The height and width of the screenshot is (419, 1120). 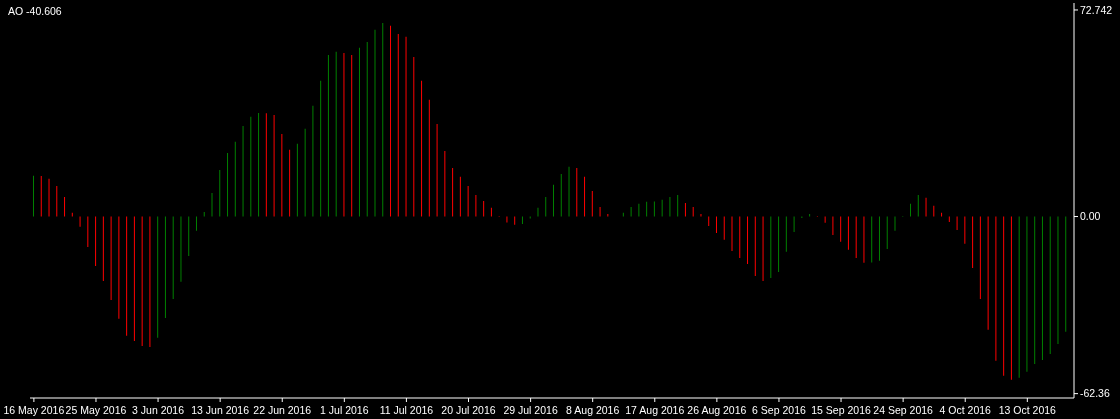 What do you see at coordinates (1095, 393) in the screenshot?
I see `y-tick-label: -62.36` at bounding box center [1095, 393].